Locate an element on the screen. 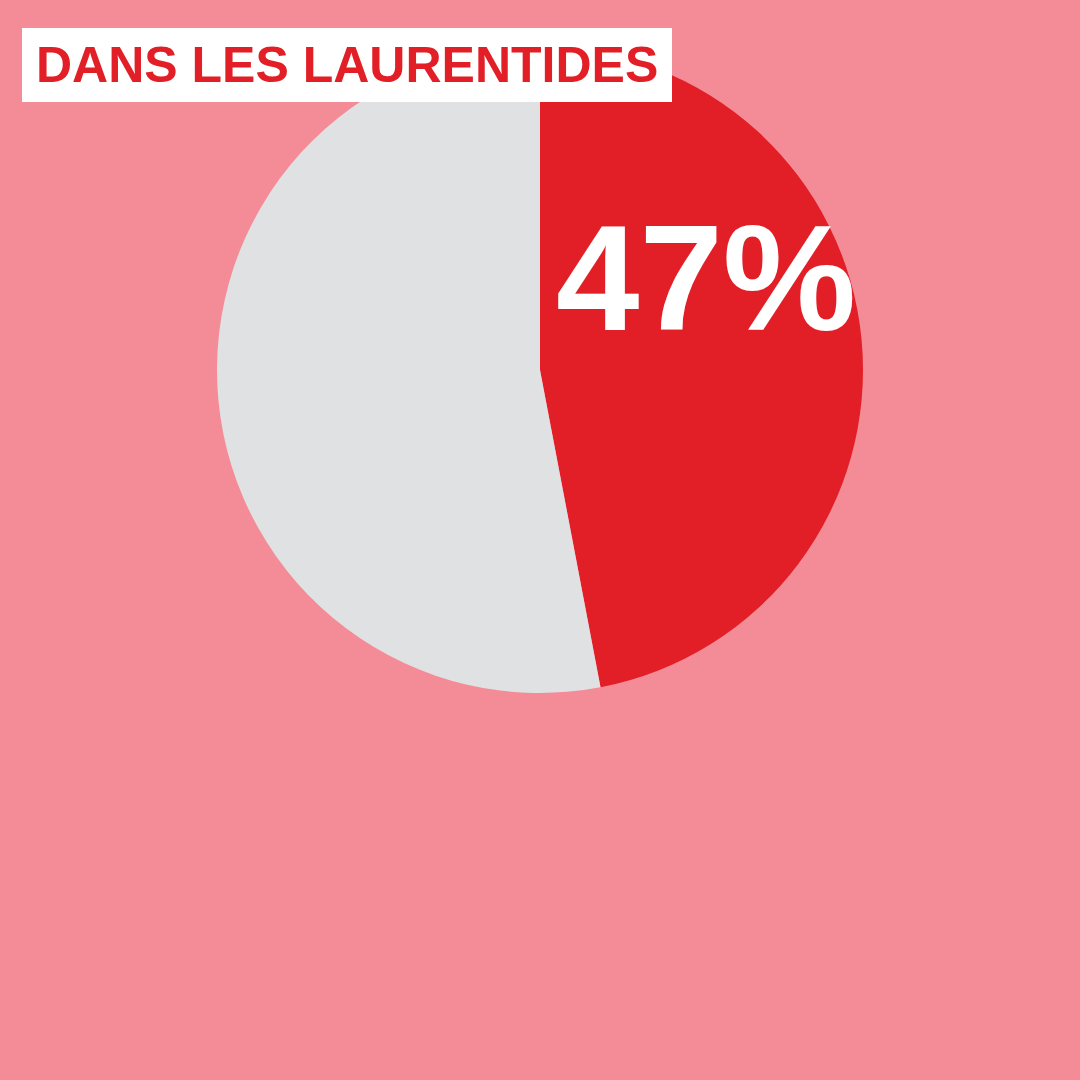 The width and height of the screenshot is (1080, 1080). chart-title: DANS LES LAURENTIDES is located at coordinates (347, 65).